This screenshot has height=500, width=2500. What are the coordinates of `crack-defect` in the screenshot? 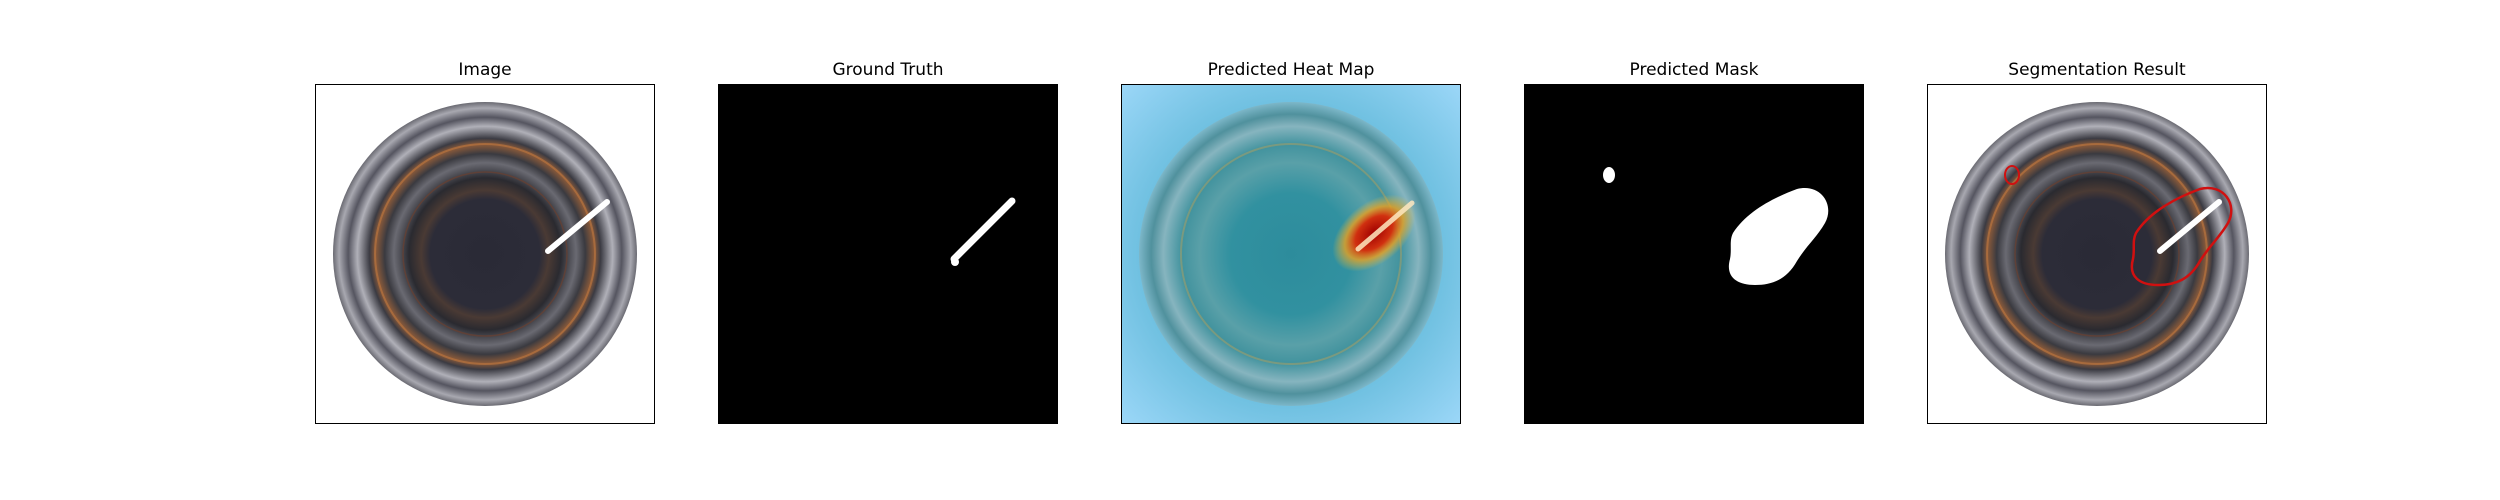 It's located at (577, 226).